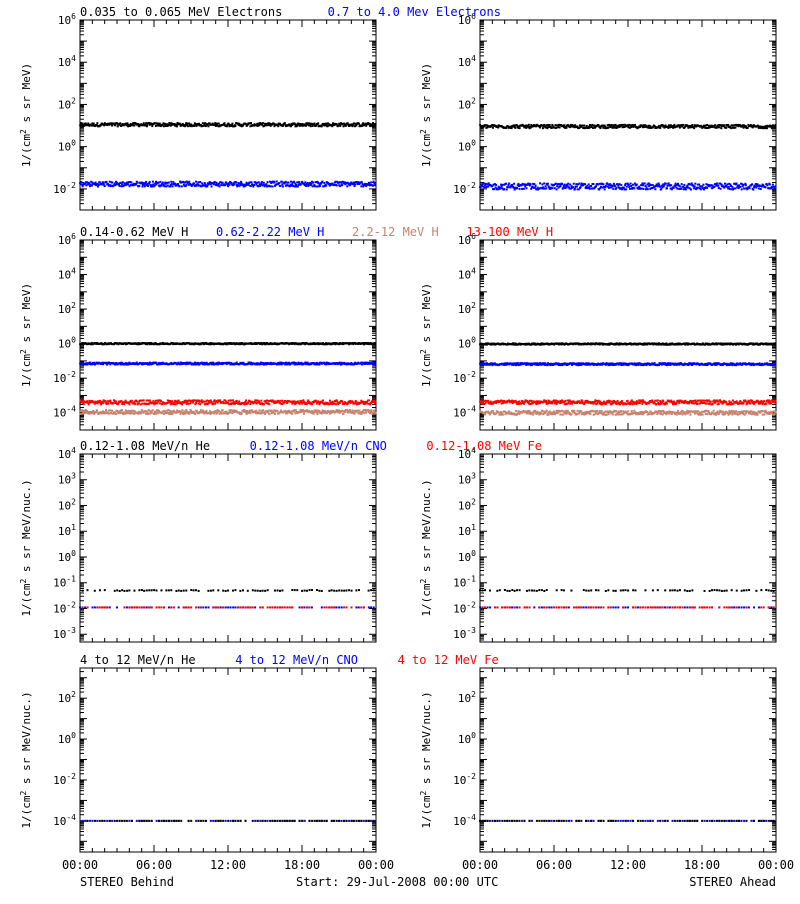 This screenshot has width=800, height=904. What do you see at coordinates (26, 335) in the screenshot?
I see `y-axis-label: 1/(cm2 s sr MeV)` at bounding box center [26, 335].